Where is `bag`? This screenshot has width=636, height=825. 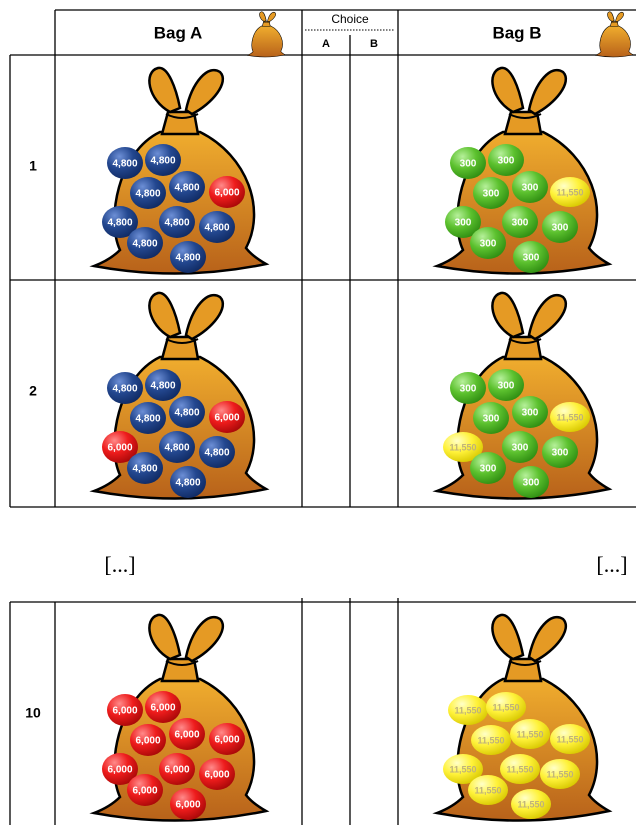 bag is located at coordinates (266, 34).